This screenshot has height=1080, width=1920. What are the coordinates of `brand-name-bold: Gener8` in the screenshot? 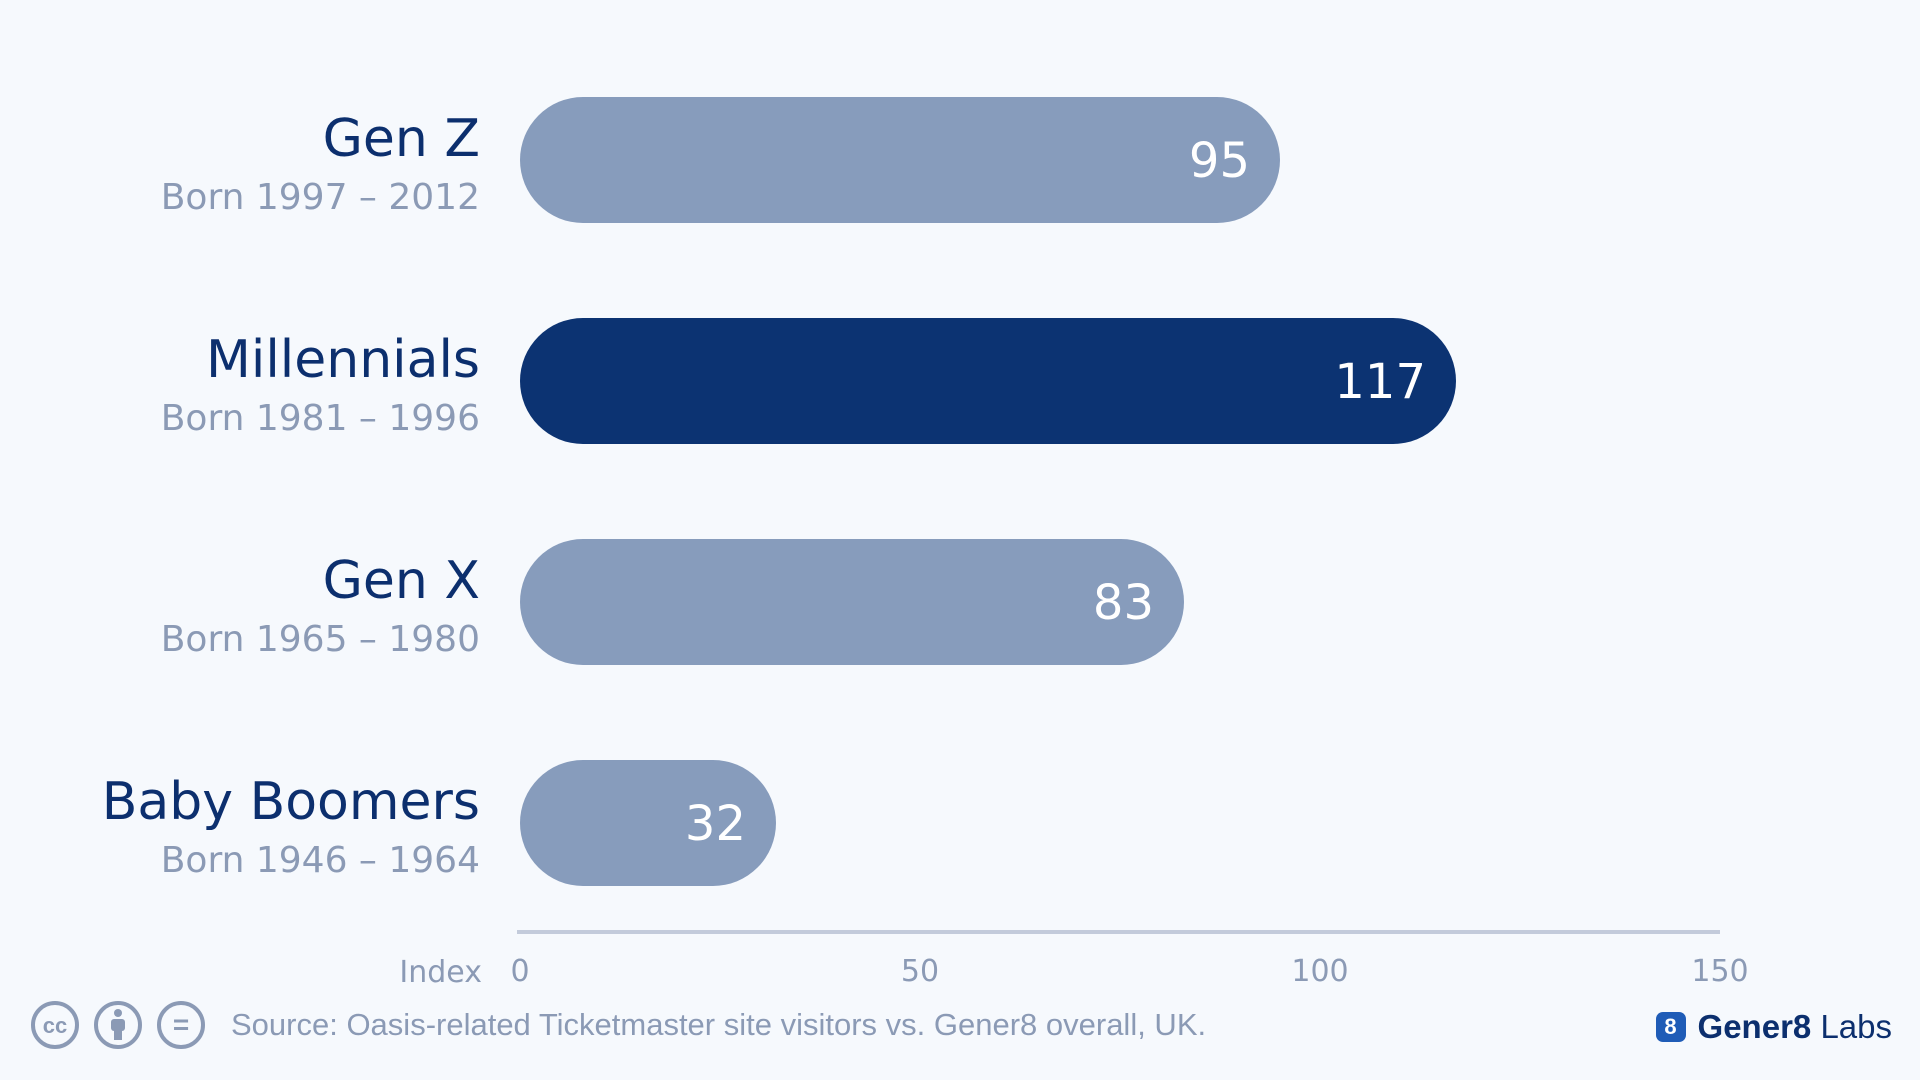 It's located at (1754, 1026).